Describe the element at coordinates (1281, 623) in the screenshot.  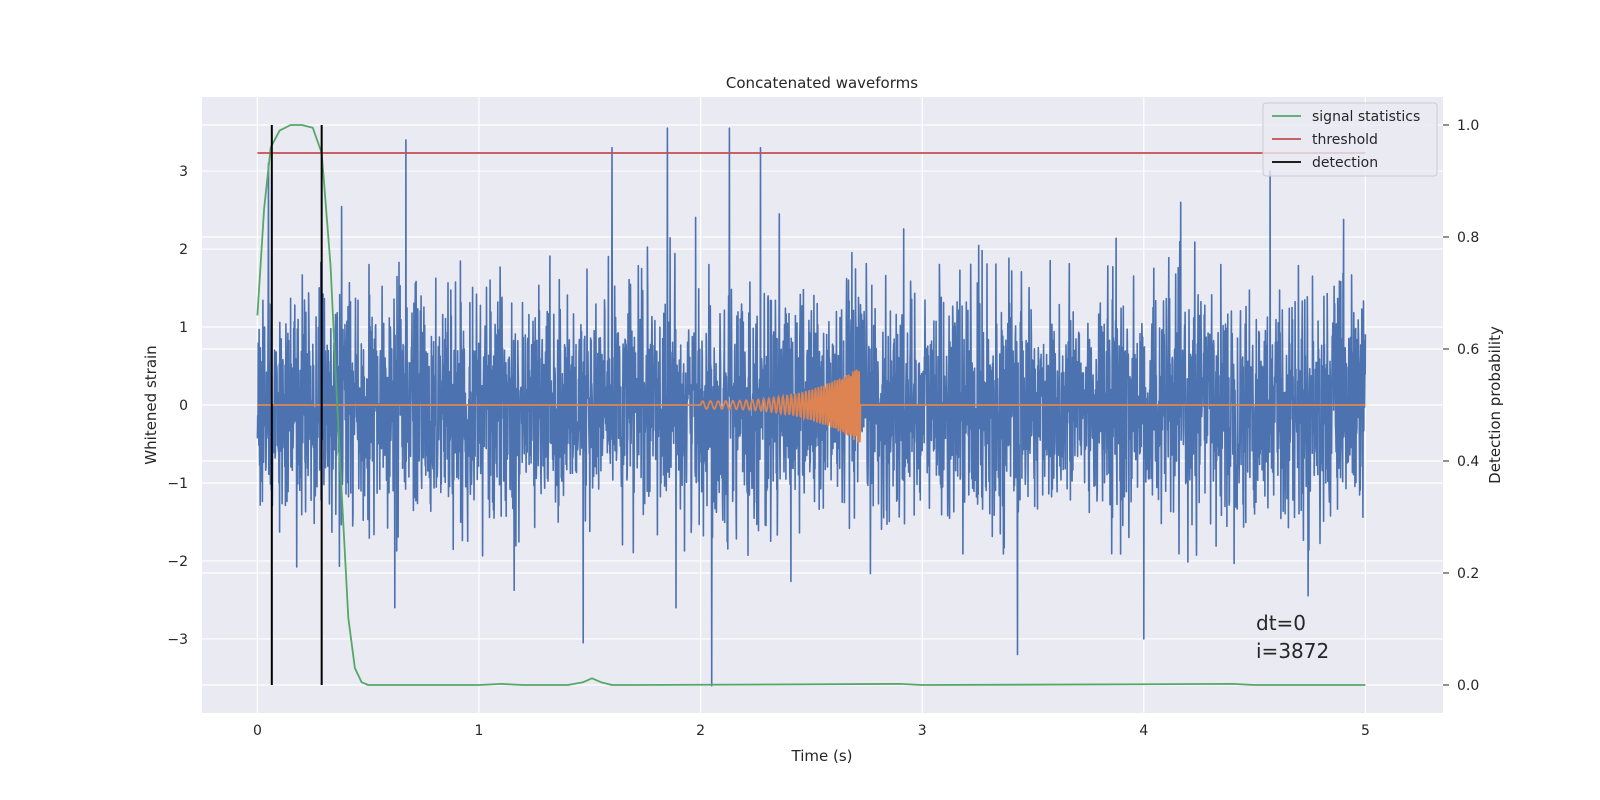
I see `annotation-dt: dt=0` at that location.